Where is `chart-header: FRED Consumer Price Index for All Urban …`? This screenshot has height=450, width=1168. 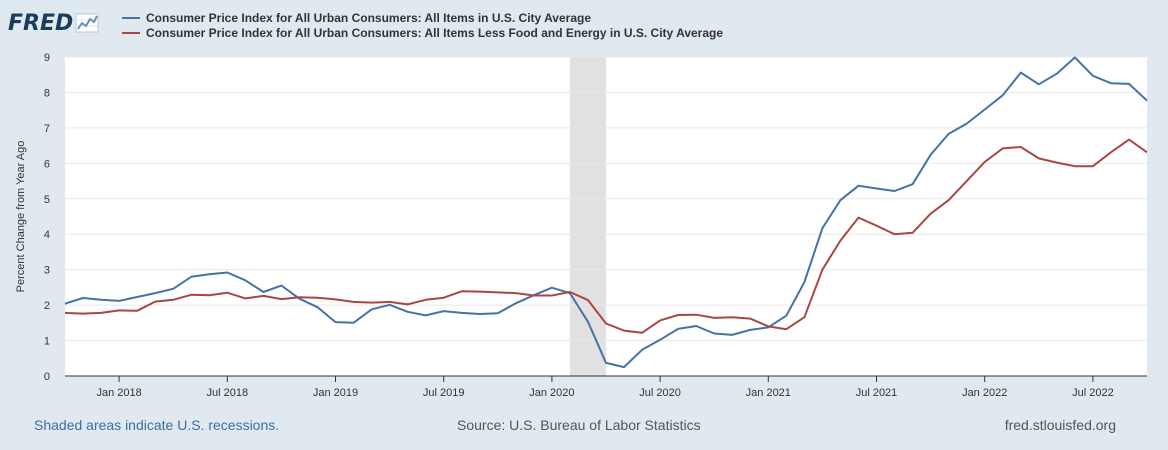 chart-header: FRED Consumer Price Index for All Urban … is located at coordinates (583, 26).